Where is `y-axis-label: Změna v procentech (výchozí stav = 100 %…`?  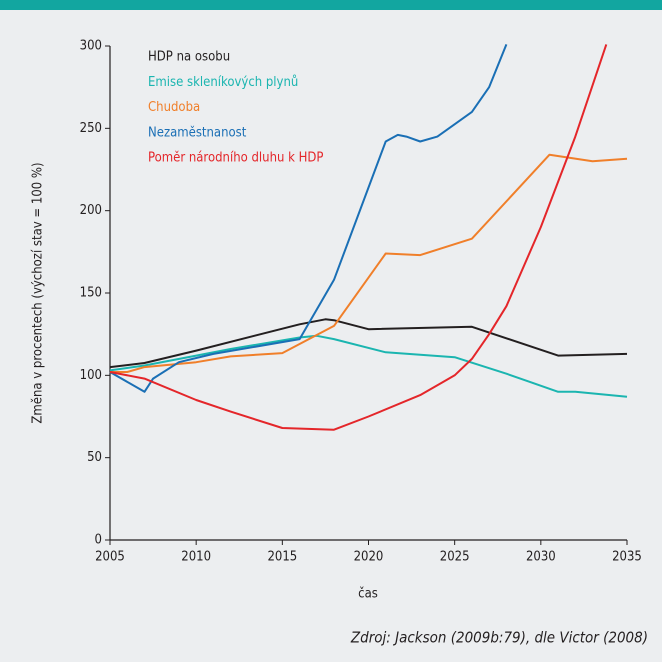
y-axis-label: Změna v procentech (výchozí stav = 100 %… is located at coordinates (38, 292).